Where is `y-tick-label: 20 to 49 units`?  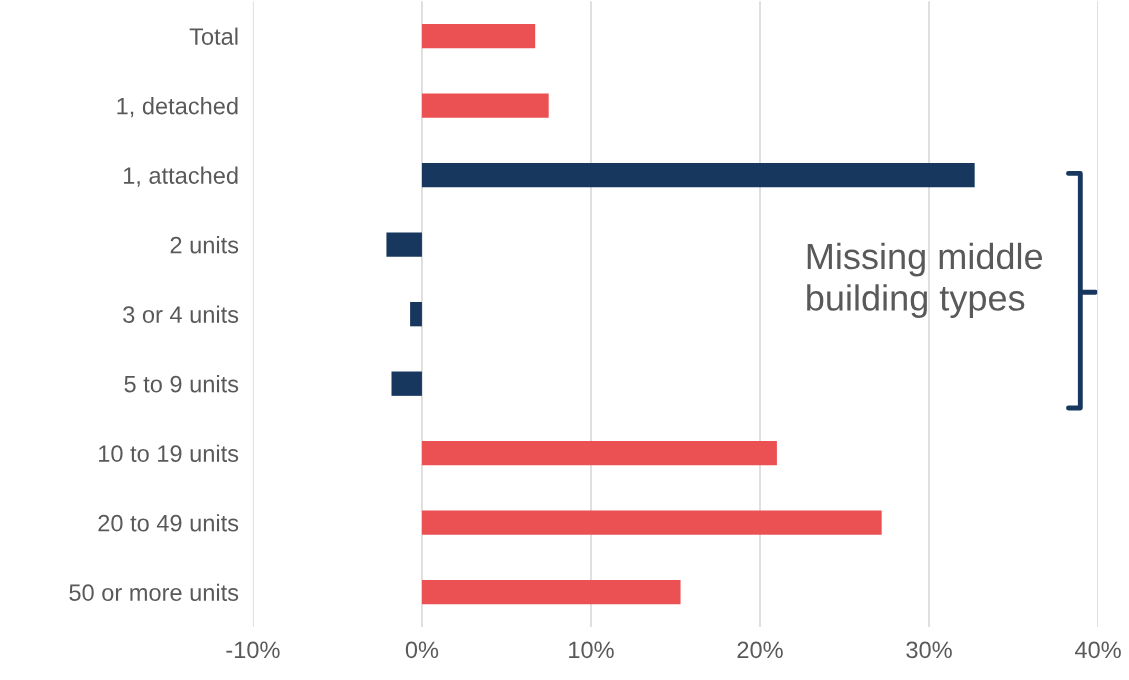
y-tick-label: 20 to 49 units is located at coordinates (168, 523).